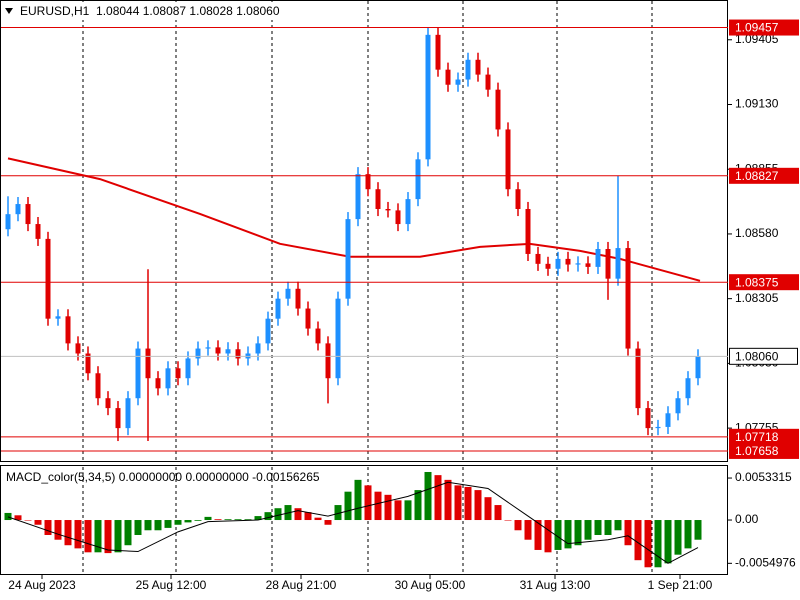  Describe the element at coordinates (757, 451) in the screenshot. I see `level-label: 1.07658` at that location.